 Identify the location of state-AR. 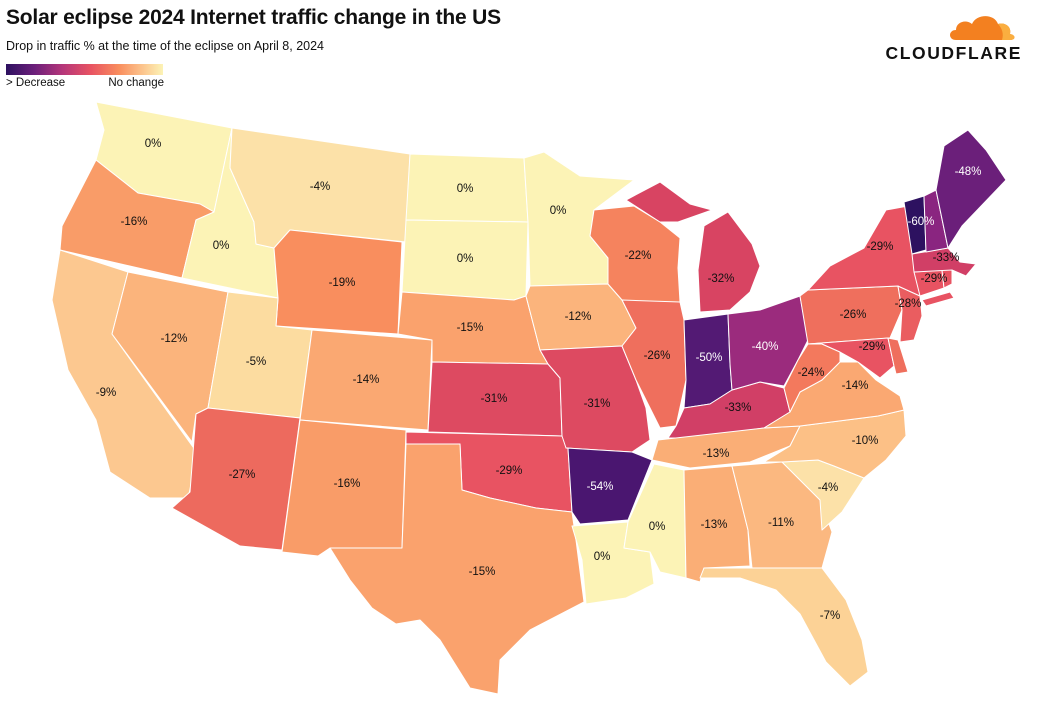
(609, 486).